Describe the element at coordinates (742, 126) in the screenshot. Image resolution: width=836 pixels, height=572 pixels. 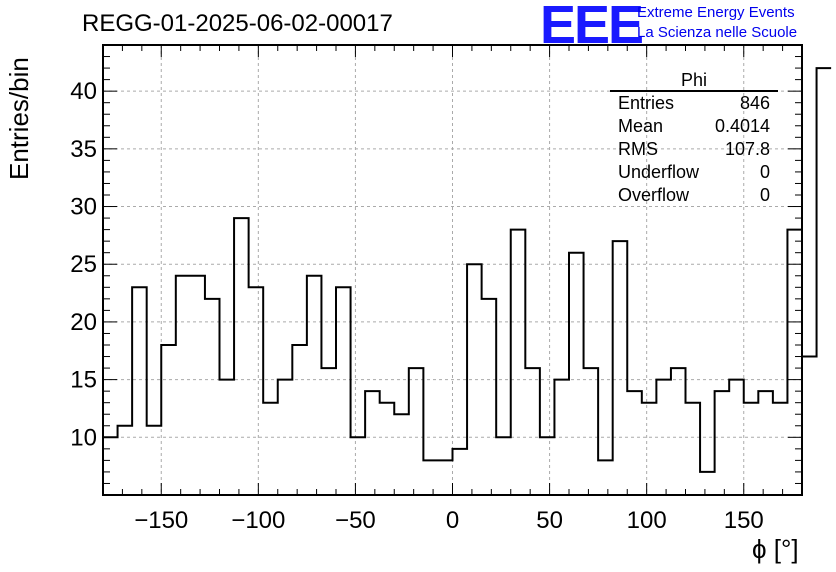
I see `stats-value: 0.4014` at that location.